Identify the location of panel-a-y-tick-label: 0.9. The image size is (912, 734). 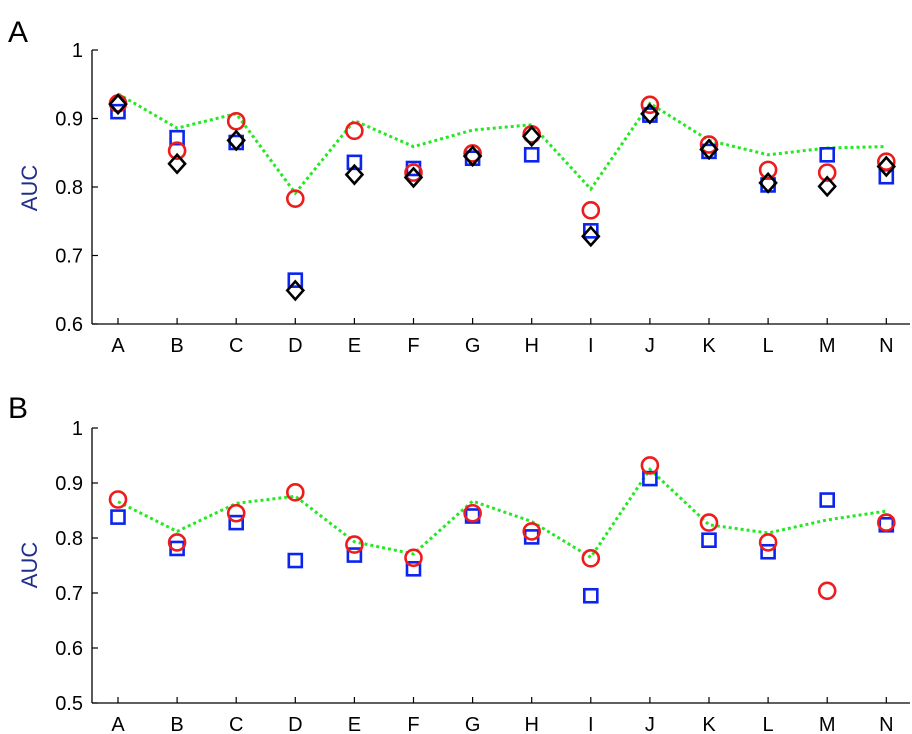
(69, 120).